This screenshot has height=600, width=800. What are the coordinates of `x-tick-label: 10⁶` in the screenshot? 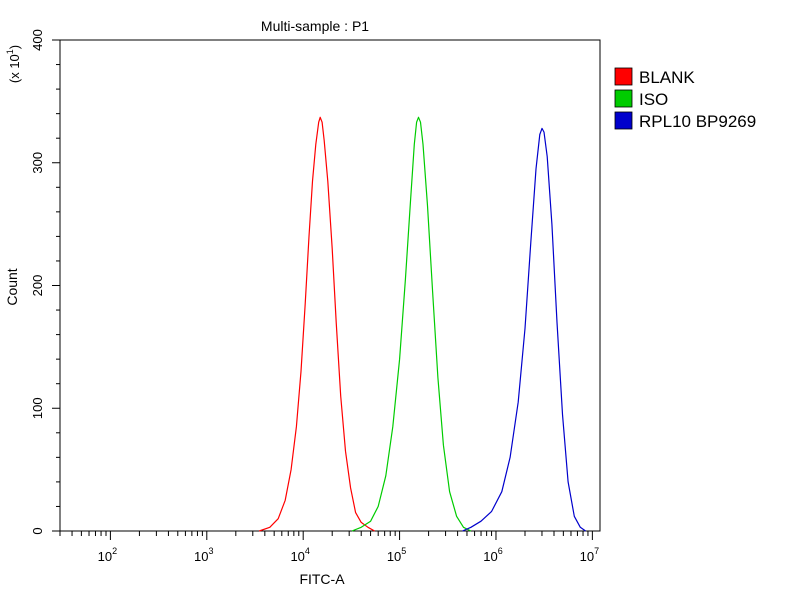 It's located at (492, 555).